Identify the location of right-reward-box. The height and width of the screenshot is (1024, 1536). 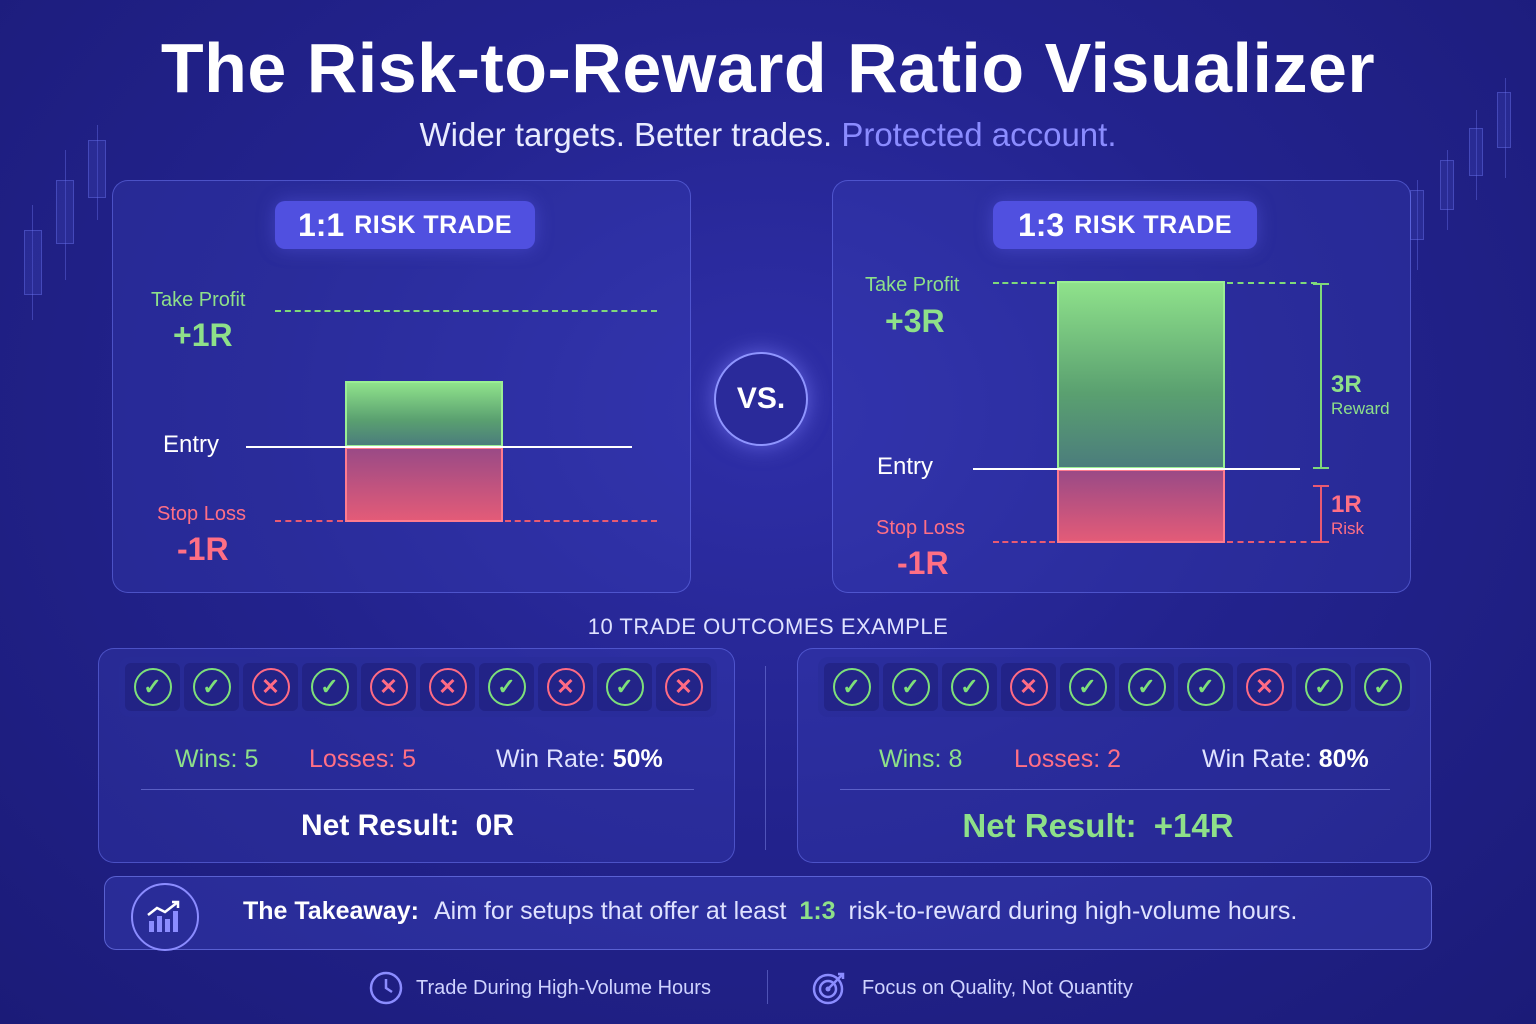
(1141, 375).